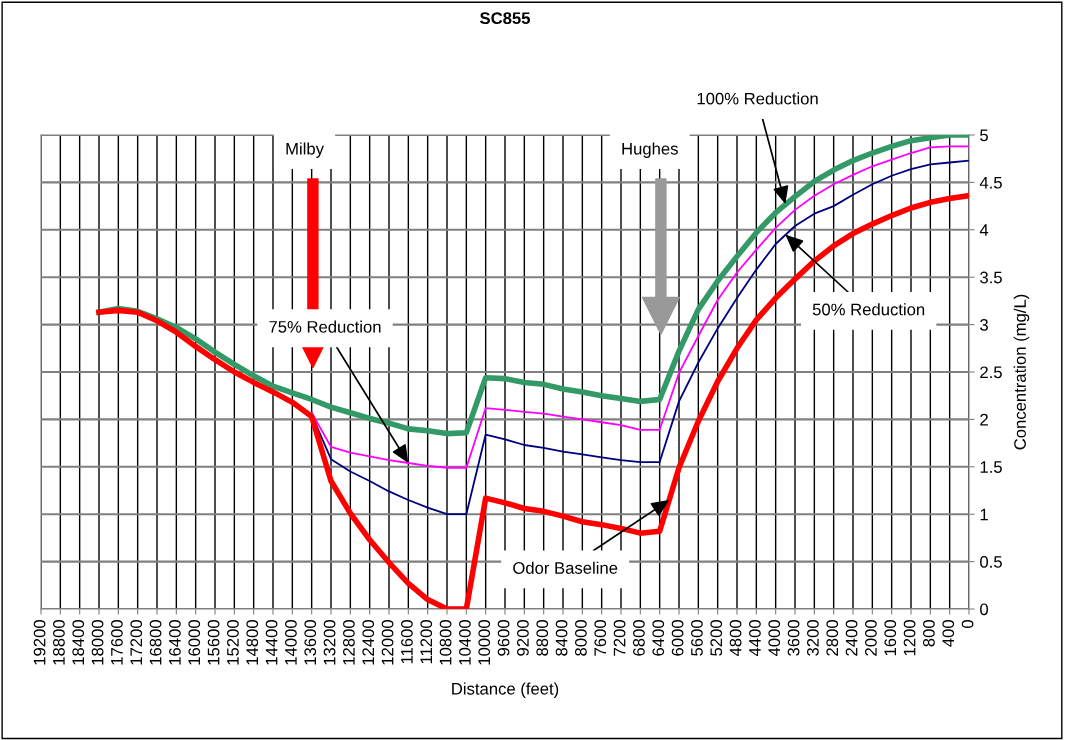 This screenshot has width=1065, height=740. I want to click on y-tick-label: 1, so click(984, 514).